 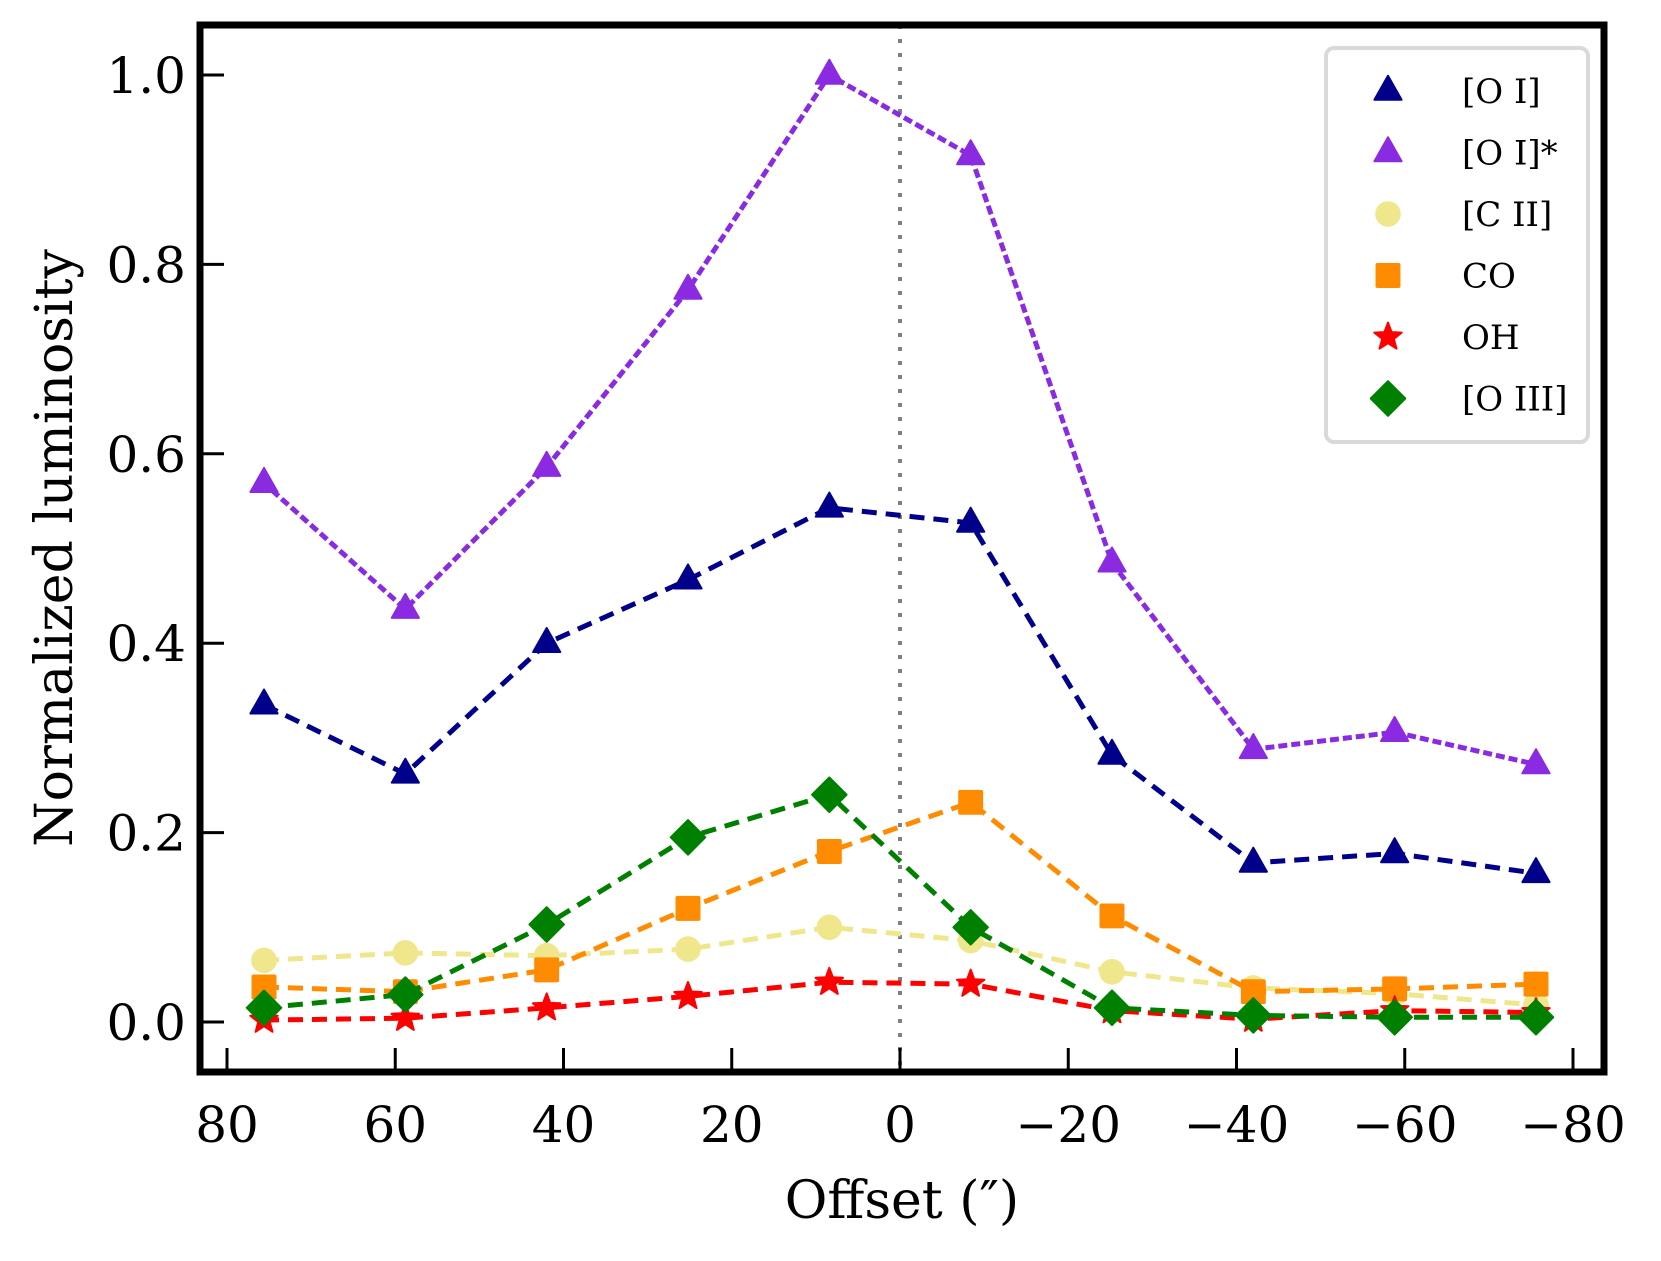 I want to click on x-tick-label: −80, so click(x=1573, y=1125).